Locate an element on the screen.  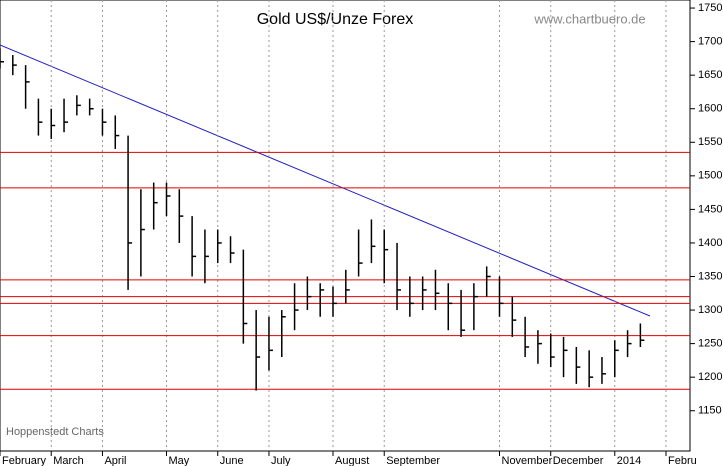
x-tick-label: November is located at coordinates (527, 460).